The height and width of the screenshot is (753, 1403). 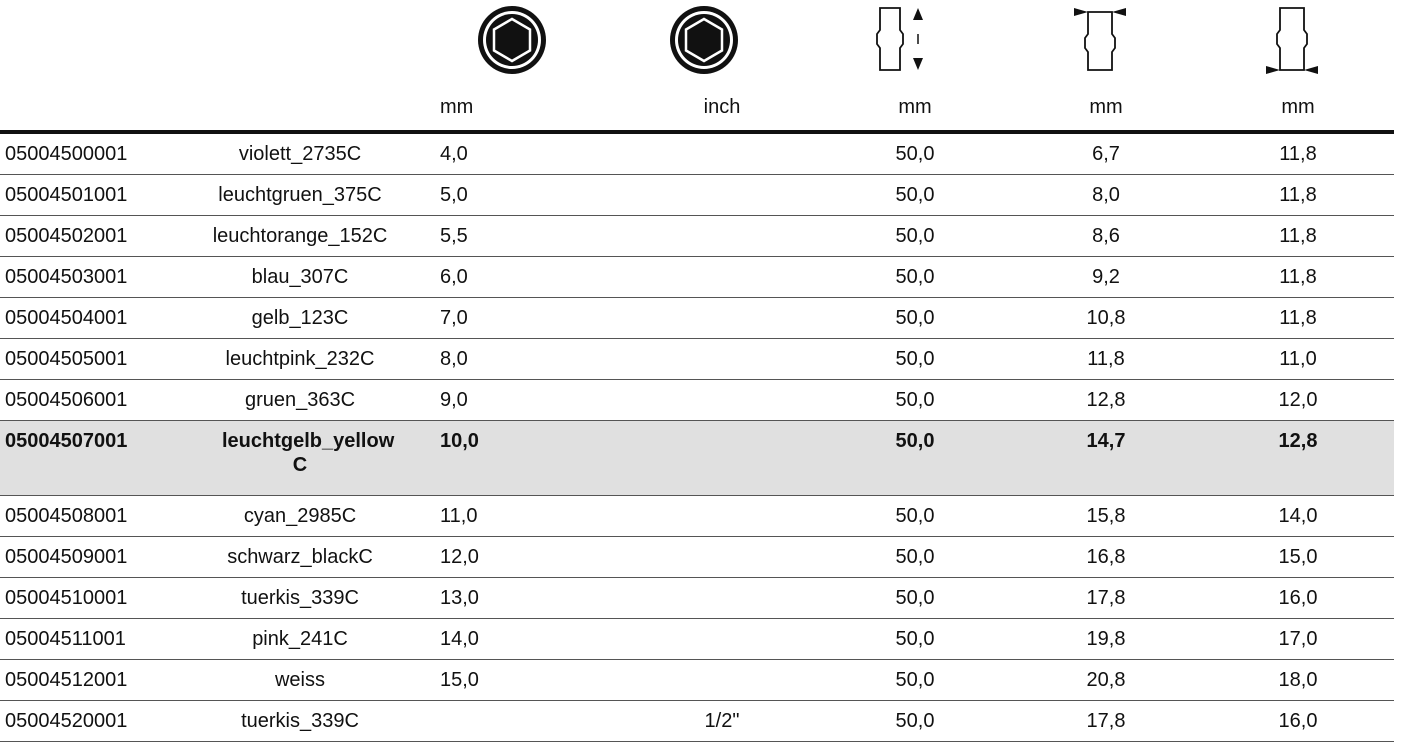 I want to click on bottom-diameter-cell: 15,0, so click(x=1298, y=557).